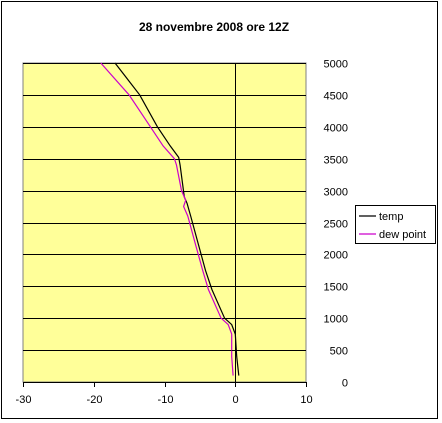  What do you see at coordinates (402, 235) in the screenshot?
I see `legend-label: dew point` at bounding box center [402, 235].